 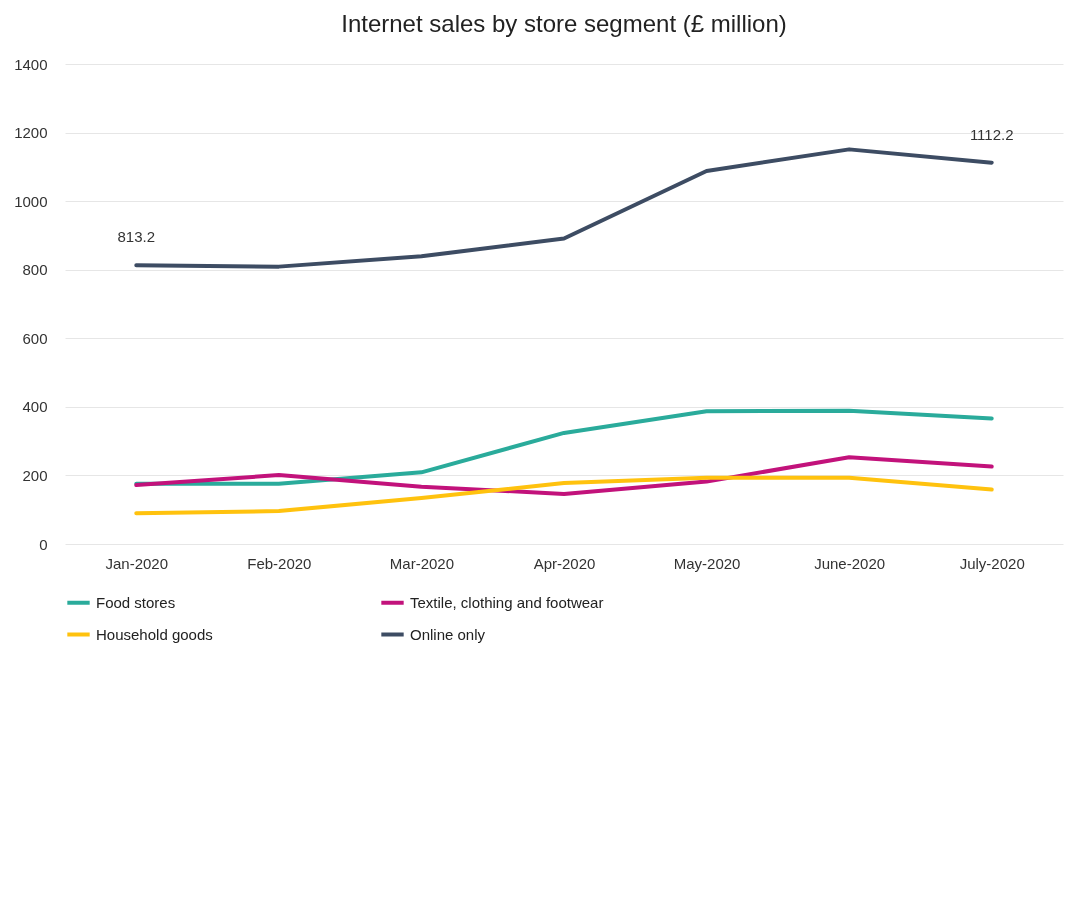 What do you see at coordinates (279, 563) in the screenshot?
I see `x-tick-label: Feb-2020` at bounding box center [279, 563].